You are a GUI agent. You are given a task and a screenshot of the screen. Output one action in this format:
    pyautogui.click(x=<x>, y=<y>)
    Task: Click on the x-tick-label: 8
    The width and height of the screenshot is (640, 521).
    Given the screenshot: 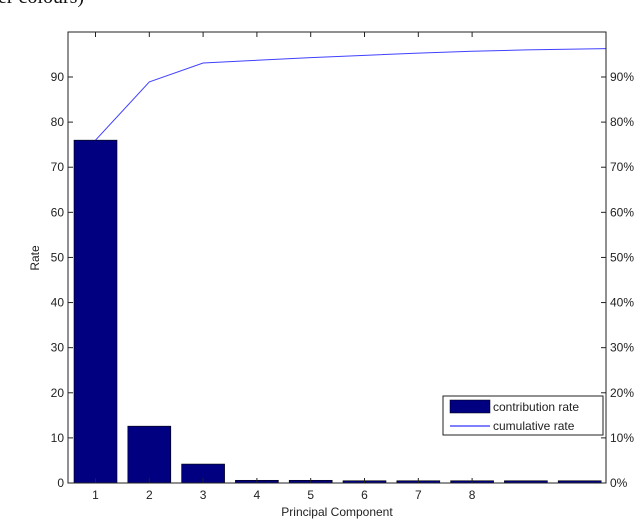 What is the action you would take?
    pyautogui.click(x=472, y=495)
    